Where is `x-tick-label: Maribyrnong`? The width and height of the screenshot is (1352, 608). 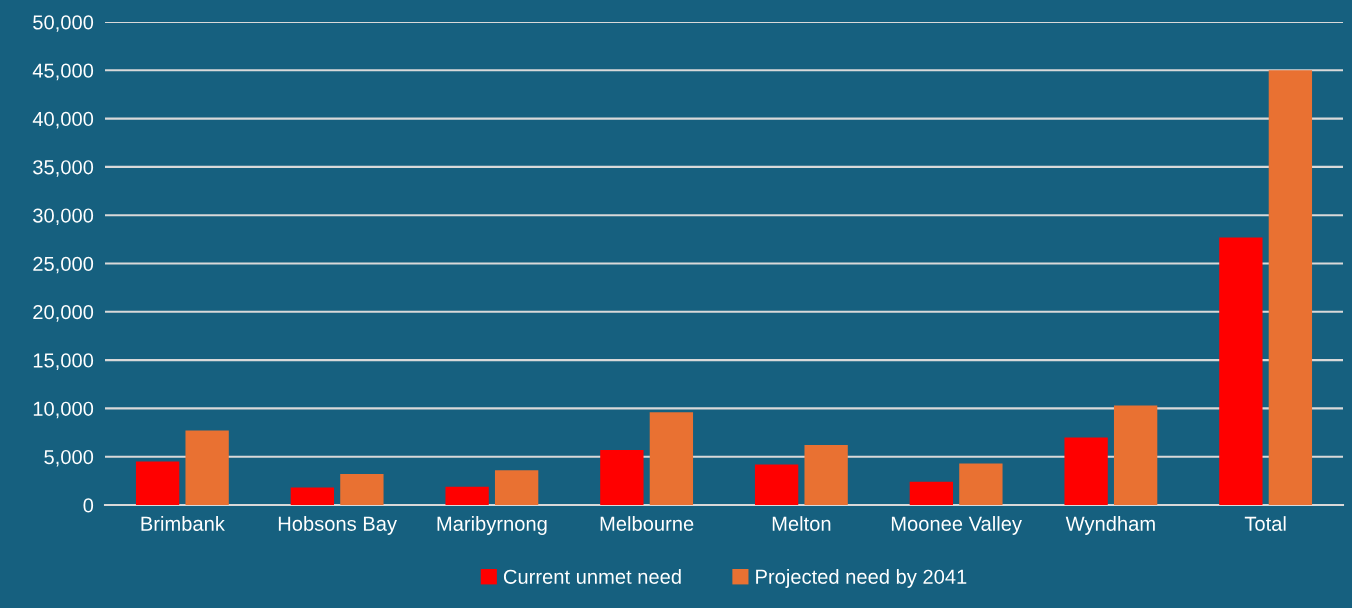
x-tick-label: Maribyrnong is located at coordinates (492, 525).